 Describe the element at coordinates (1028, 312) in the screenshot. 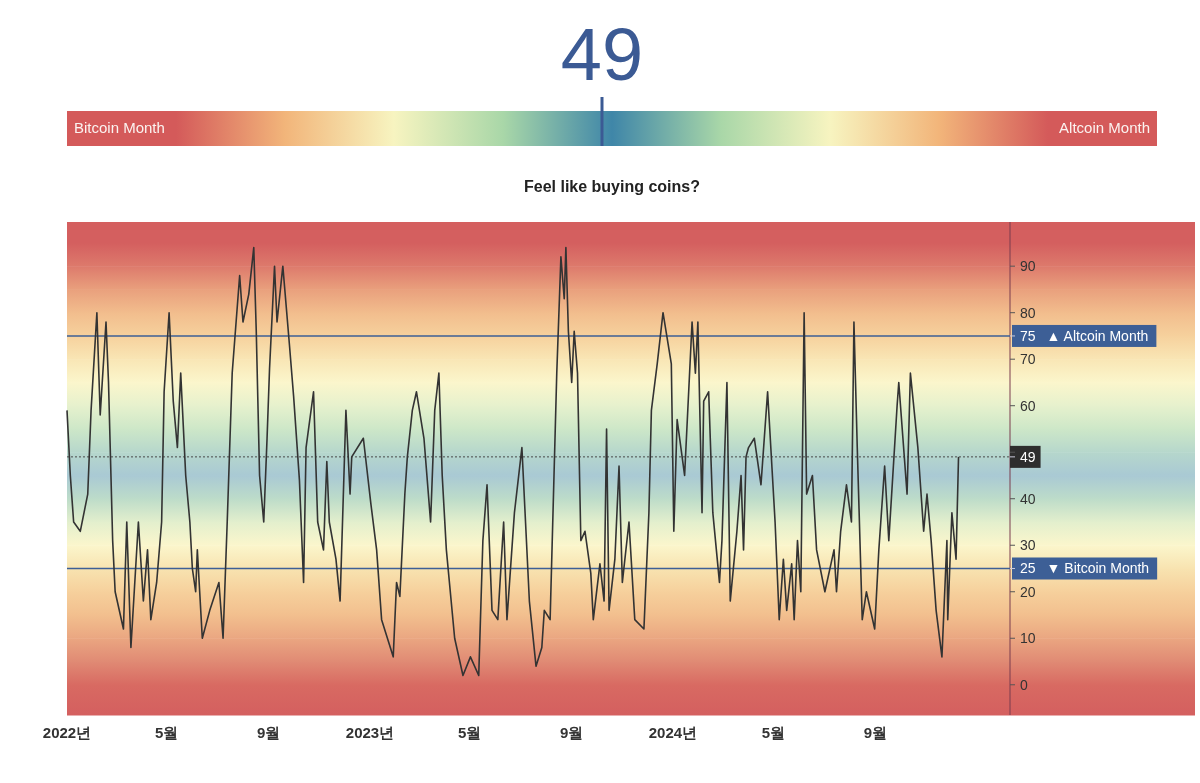

I see `y-tick-label: 80` at that location.